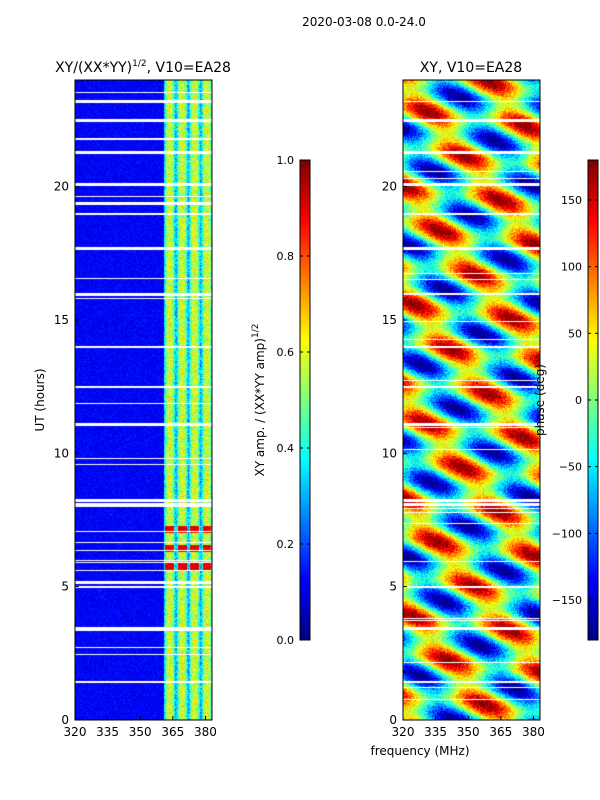 This screenshot has width=600, height=800. What do you see at coordinates (364, 22) in the screenshot?
I see `figure-suptitle: 2020-03-08 0.0-24.0` at bounding box center [364, 22].